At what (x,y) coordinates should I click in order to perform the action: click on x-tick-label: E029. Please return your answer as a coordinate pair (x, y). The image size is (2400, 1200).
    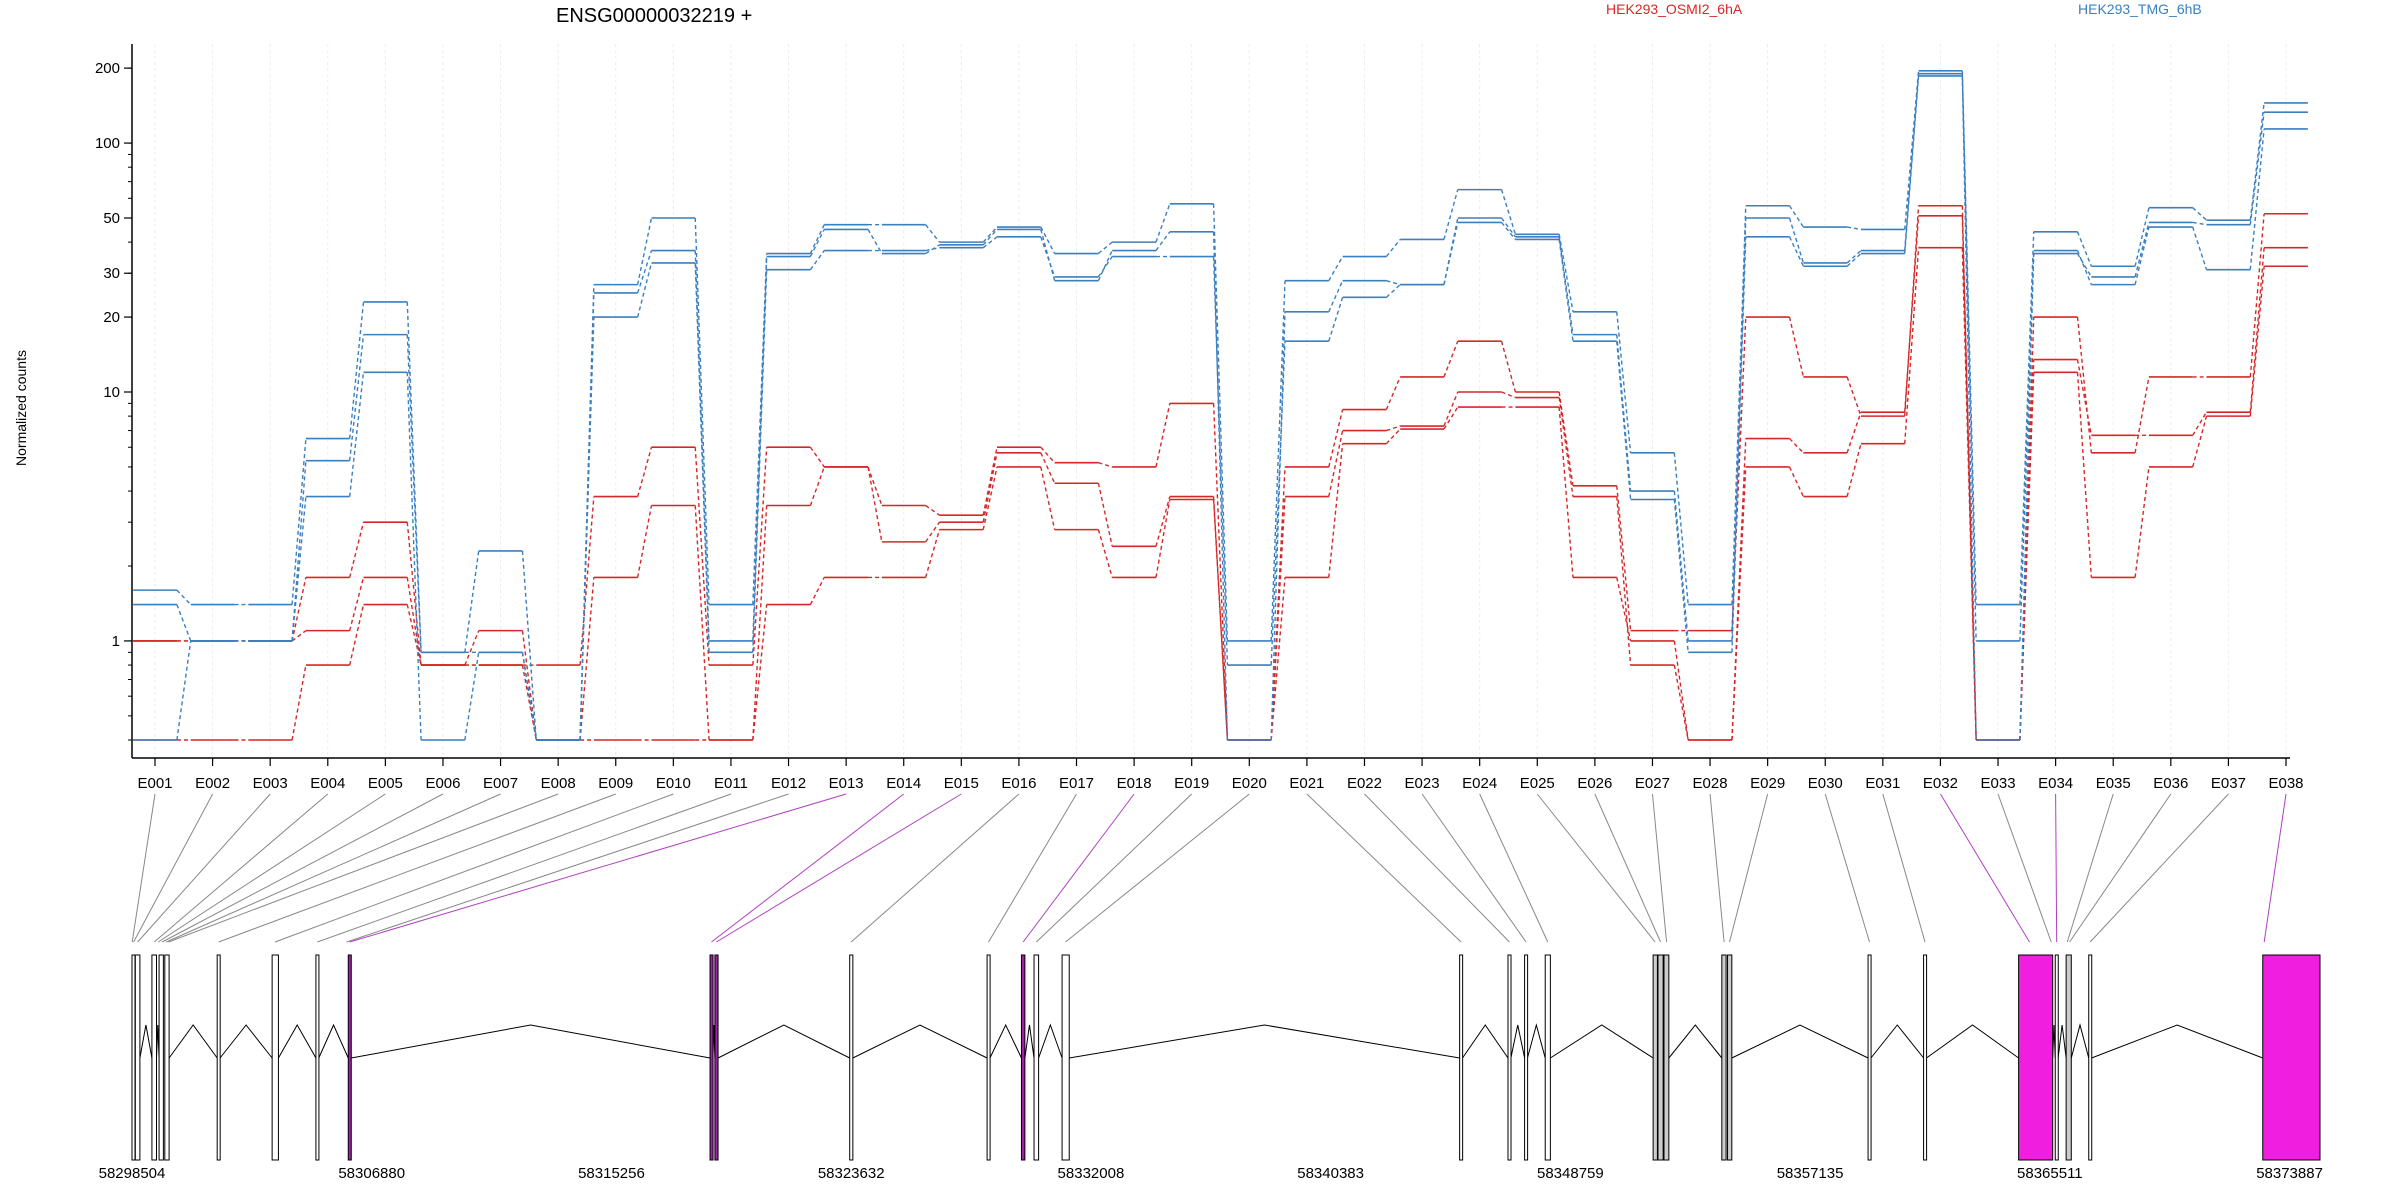
    Looking at the image, I should click on (1767, 783).